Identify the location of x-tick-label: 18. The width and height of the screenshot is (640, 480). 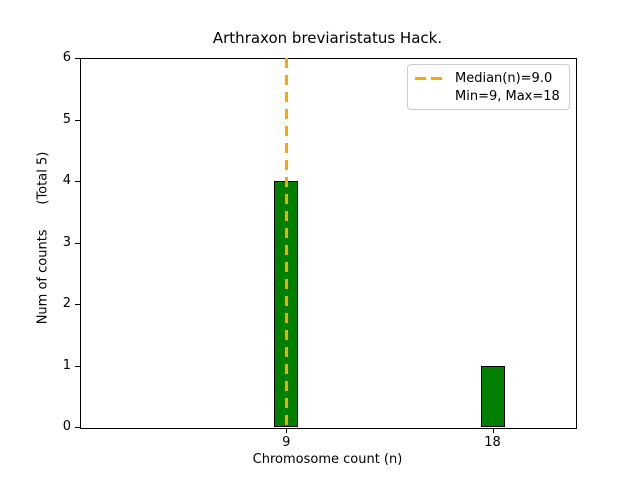
(492, 442).